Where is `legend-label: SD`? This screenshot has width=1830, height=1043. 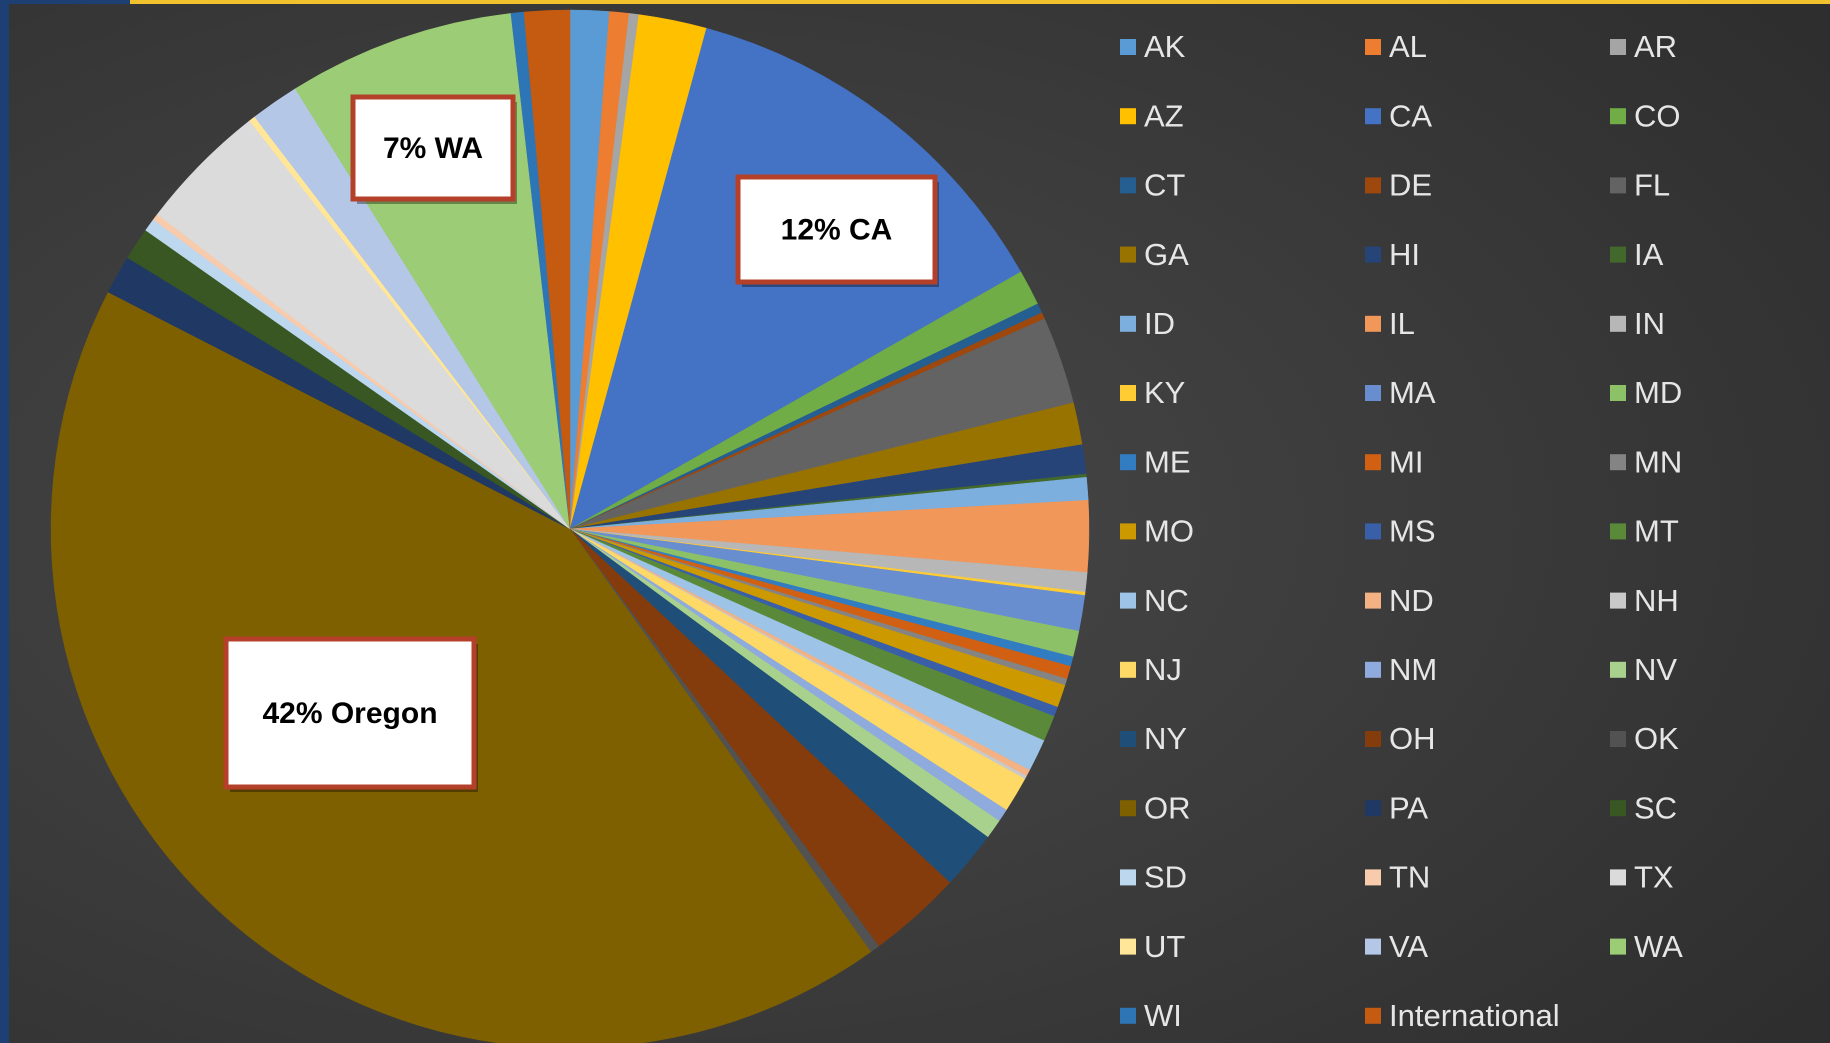
legend-label: SD is located at coordinates (1165, 877).